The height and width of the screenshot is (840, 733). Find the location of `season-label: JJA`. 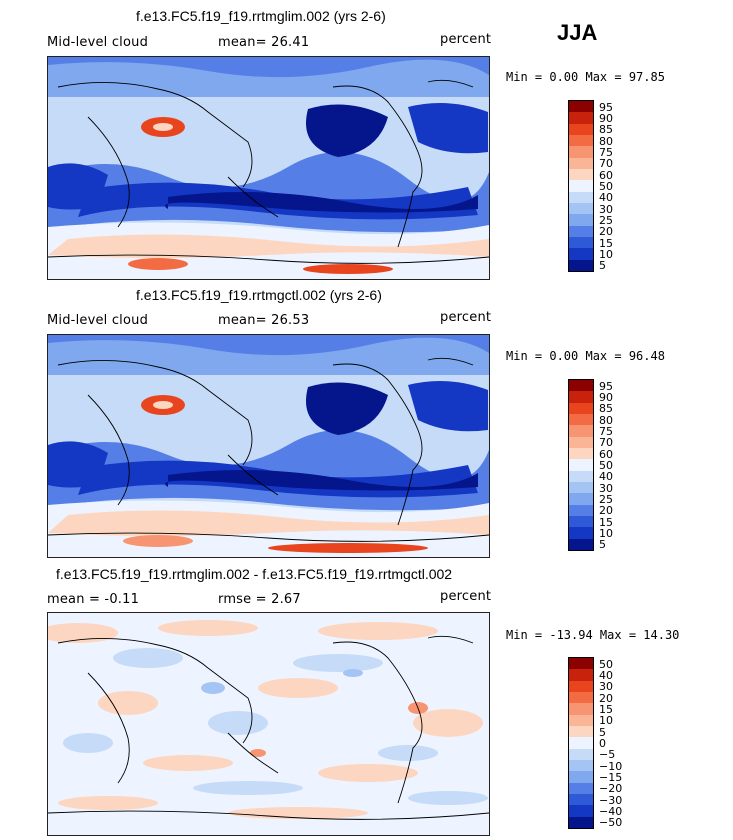

season-label: JJA is located at coordinates (577, 32).